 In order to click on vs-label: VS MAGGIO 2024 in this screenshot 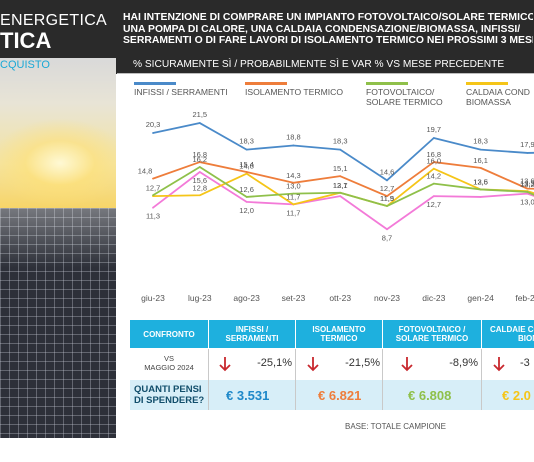, I will do `click(169, 363)`.